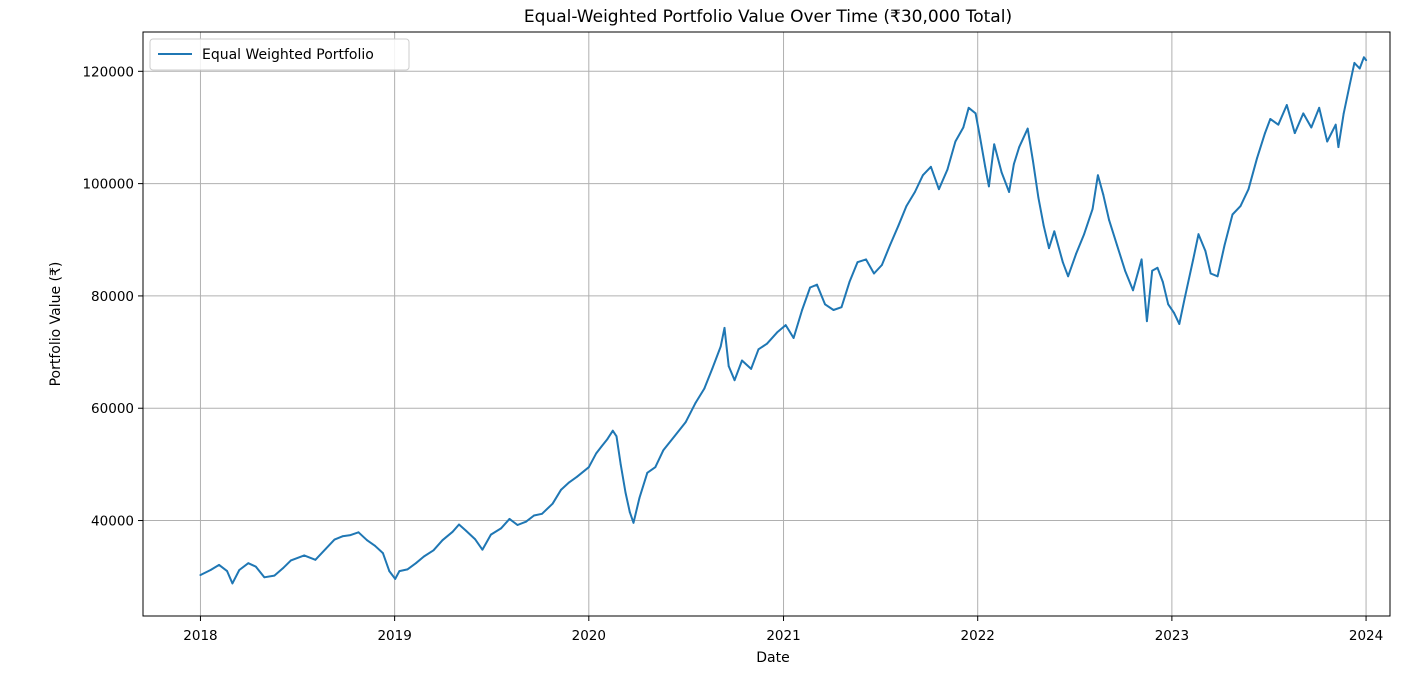 This screenshot has height=673, width=1415. What do you see at coordinates (783, 636) in the screenshot?
I see `x-tick-label: 2021` at bounding box center [783, 636].